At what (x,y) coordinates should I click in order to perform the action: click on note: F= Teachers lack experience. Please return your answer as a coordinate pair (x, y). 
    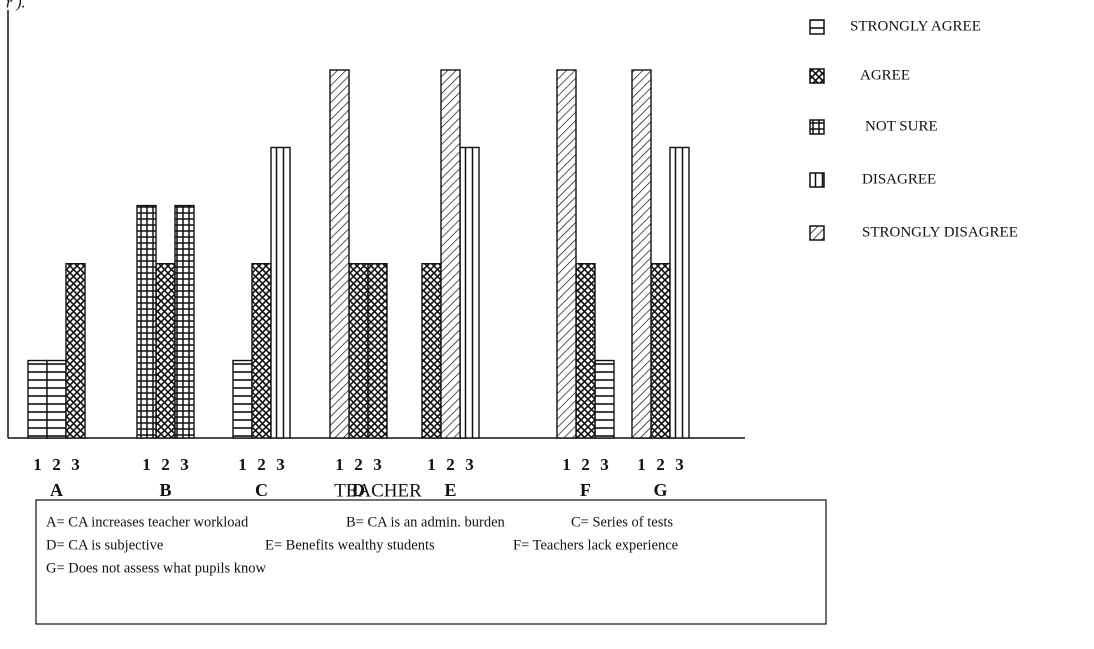
    Looking at the image, I should click on (595, 545).